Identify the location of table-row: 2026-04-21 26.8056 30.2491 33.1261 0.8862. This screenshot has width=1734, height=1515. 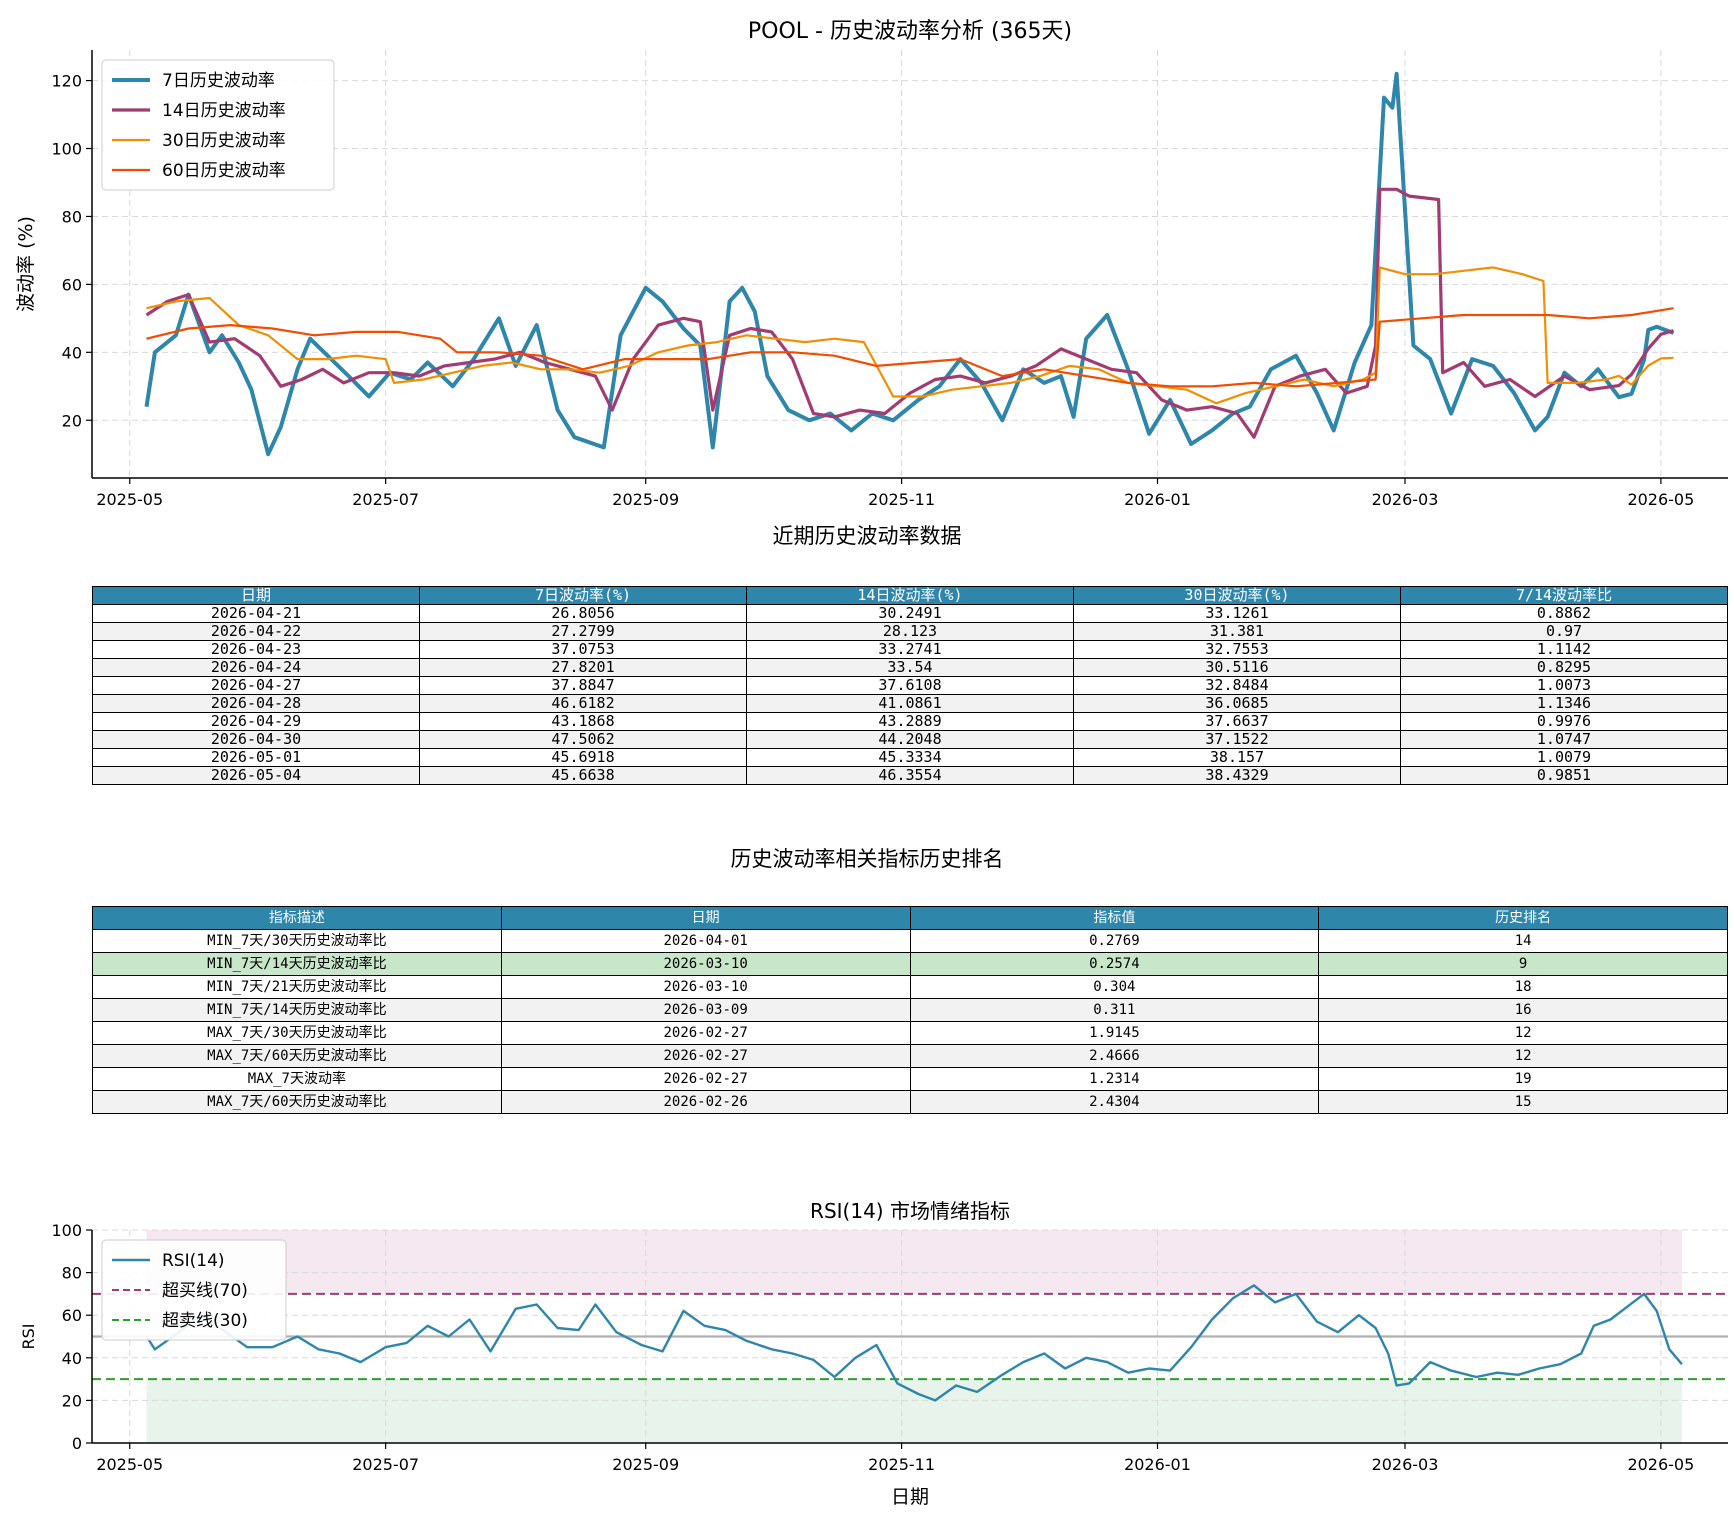
(910, 613).